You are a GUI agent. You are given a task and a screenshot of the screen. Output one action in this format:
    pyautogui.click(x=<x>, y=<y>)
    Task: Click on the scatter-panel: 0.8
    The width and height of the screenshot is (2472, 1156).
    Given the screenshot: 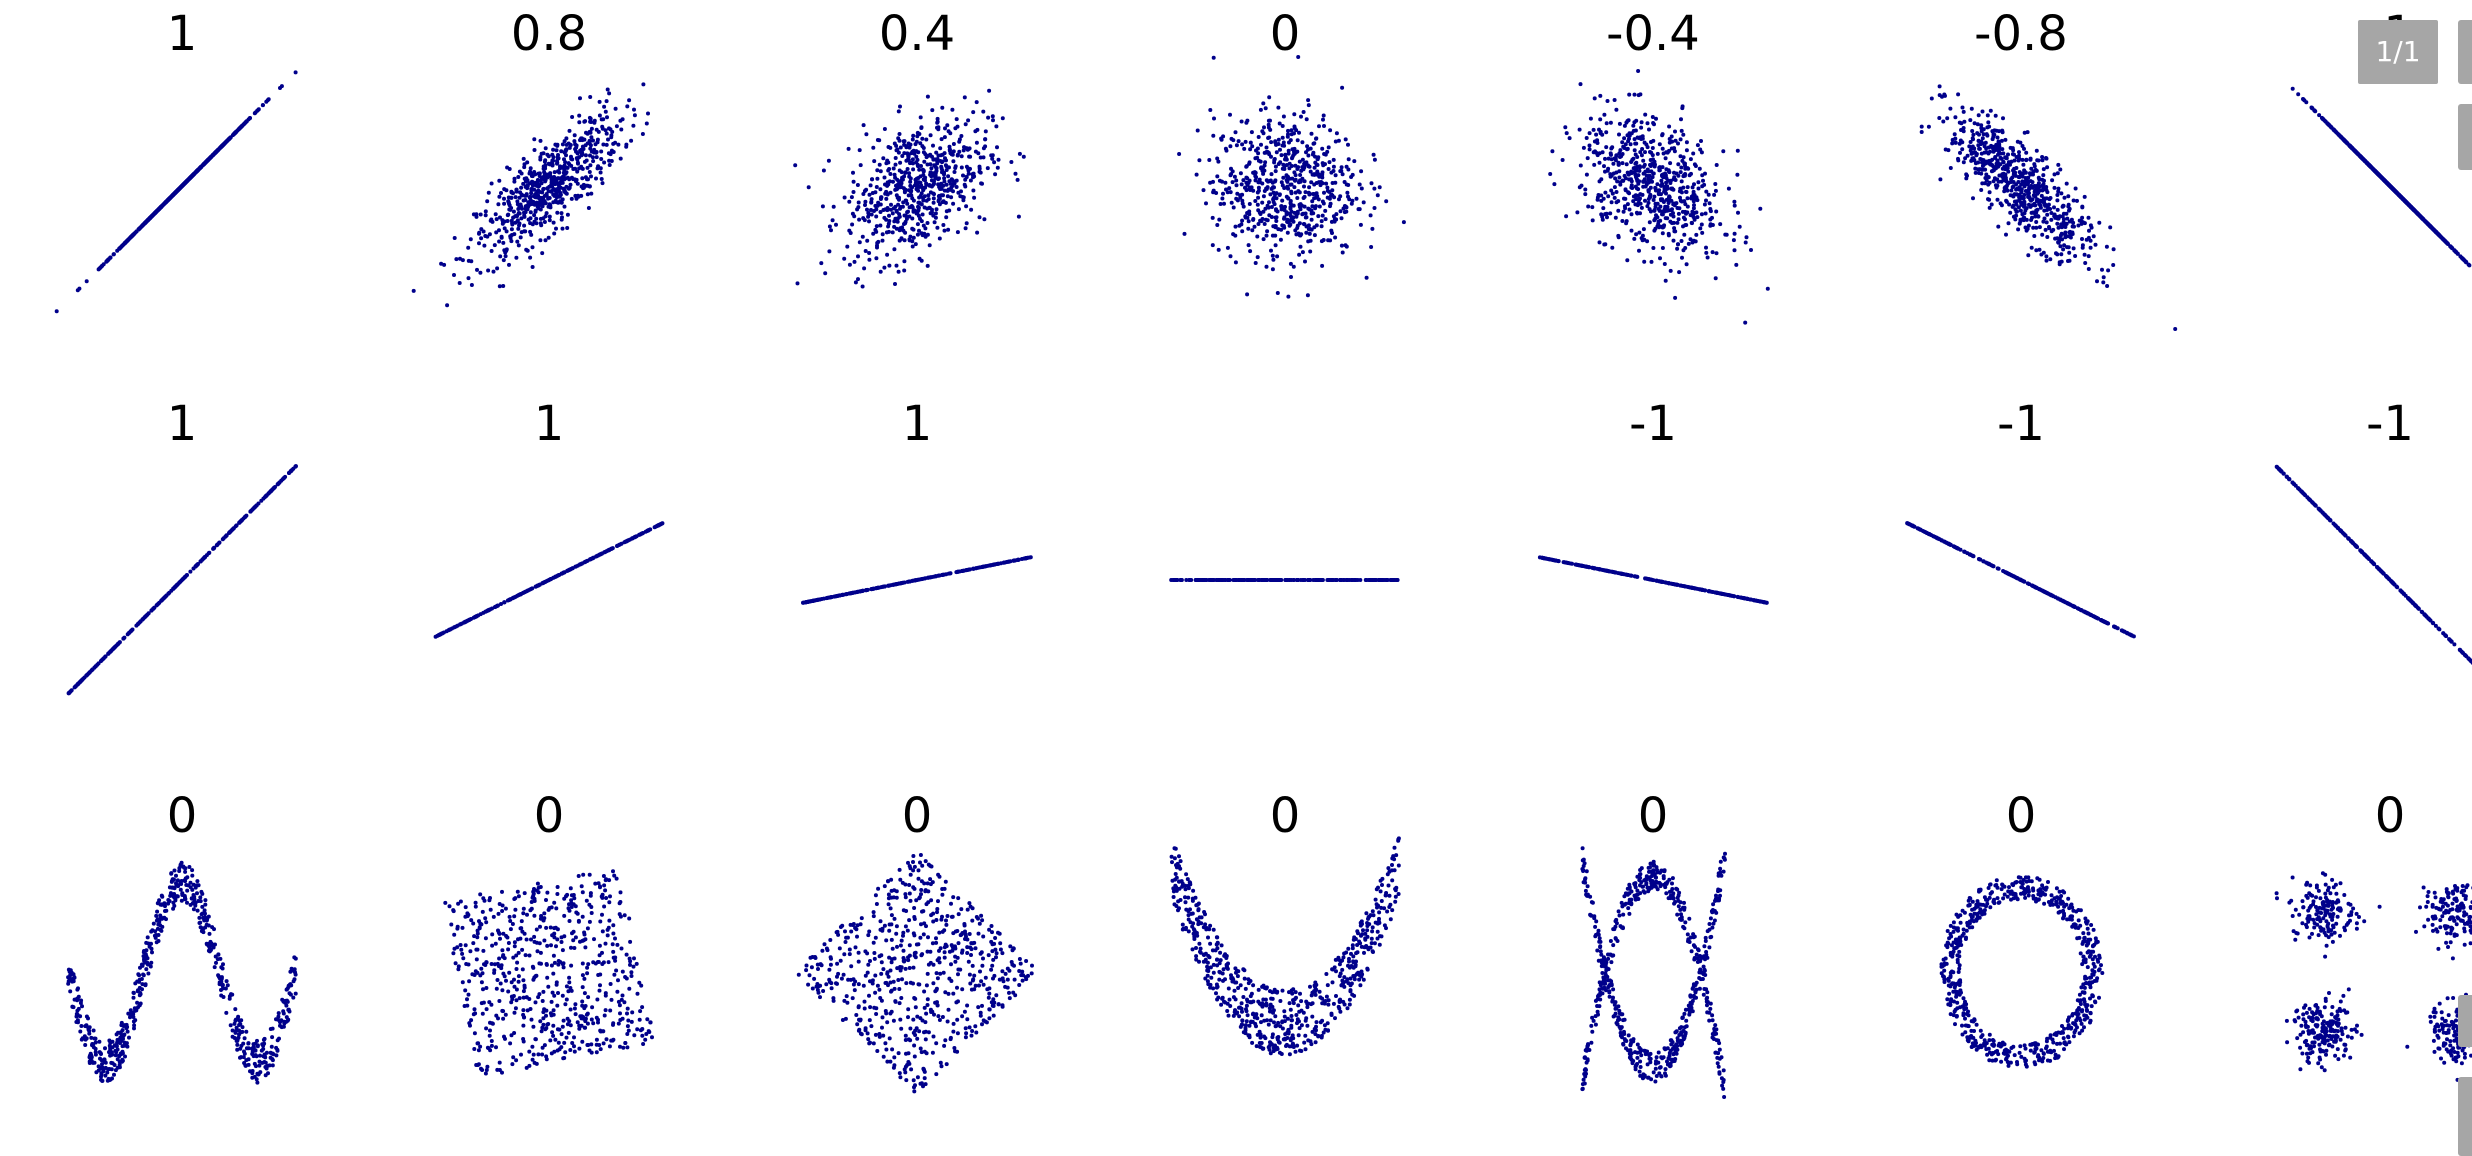 What is the action you would take?
    pyautogui.click(x=530, y=157)
    